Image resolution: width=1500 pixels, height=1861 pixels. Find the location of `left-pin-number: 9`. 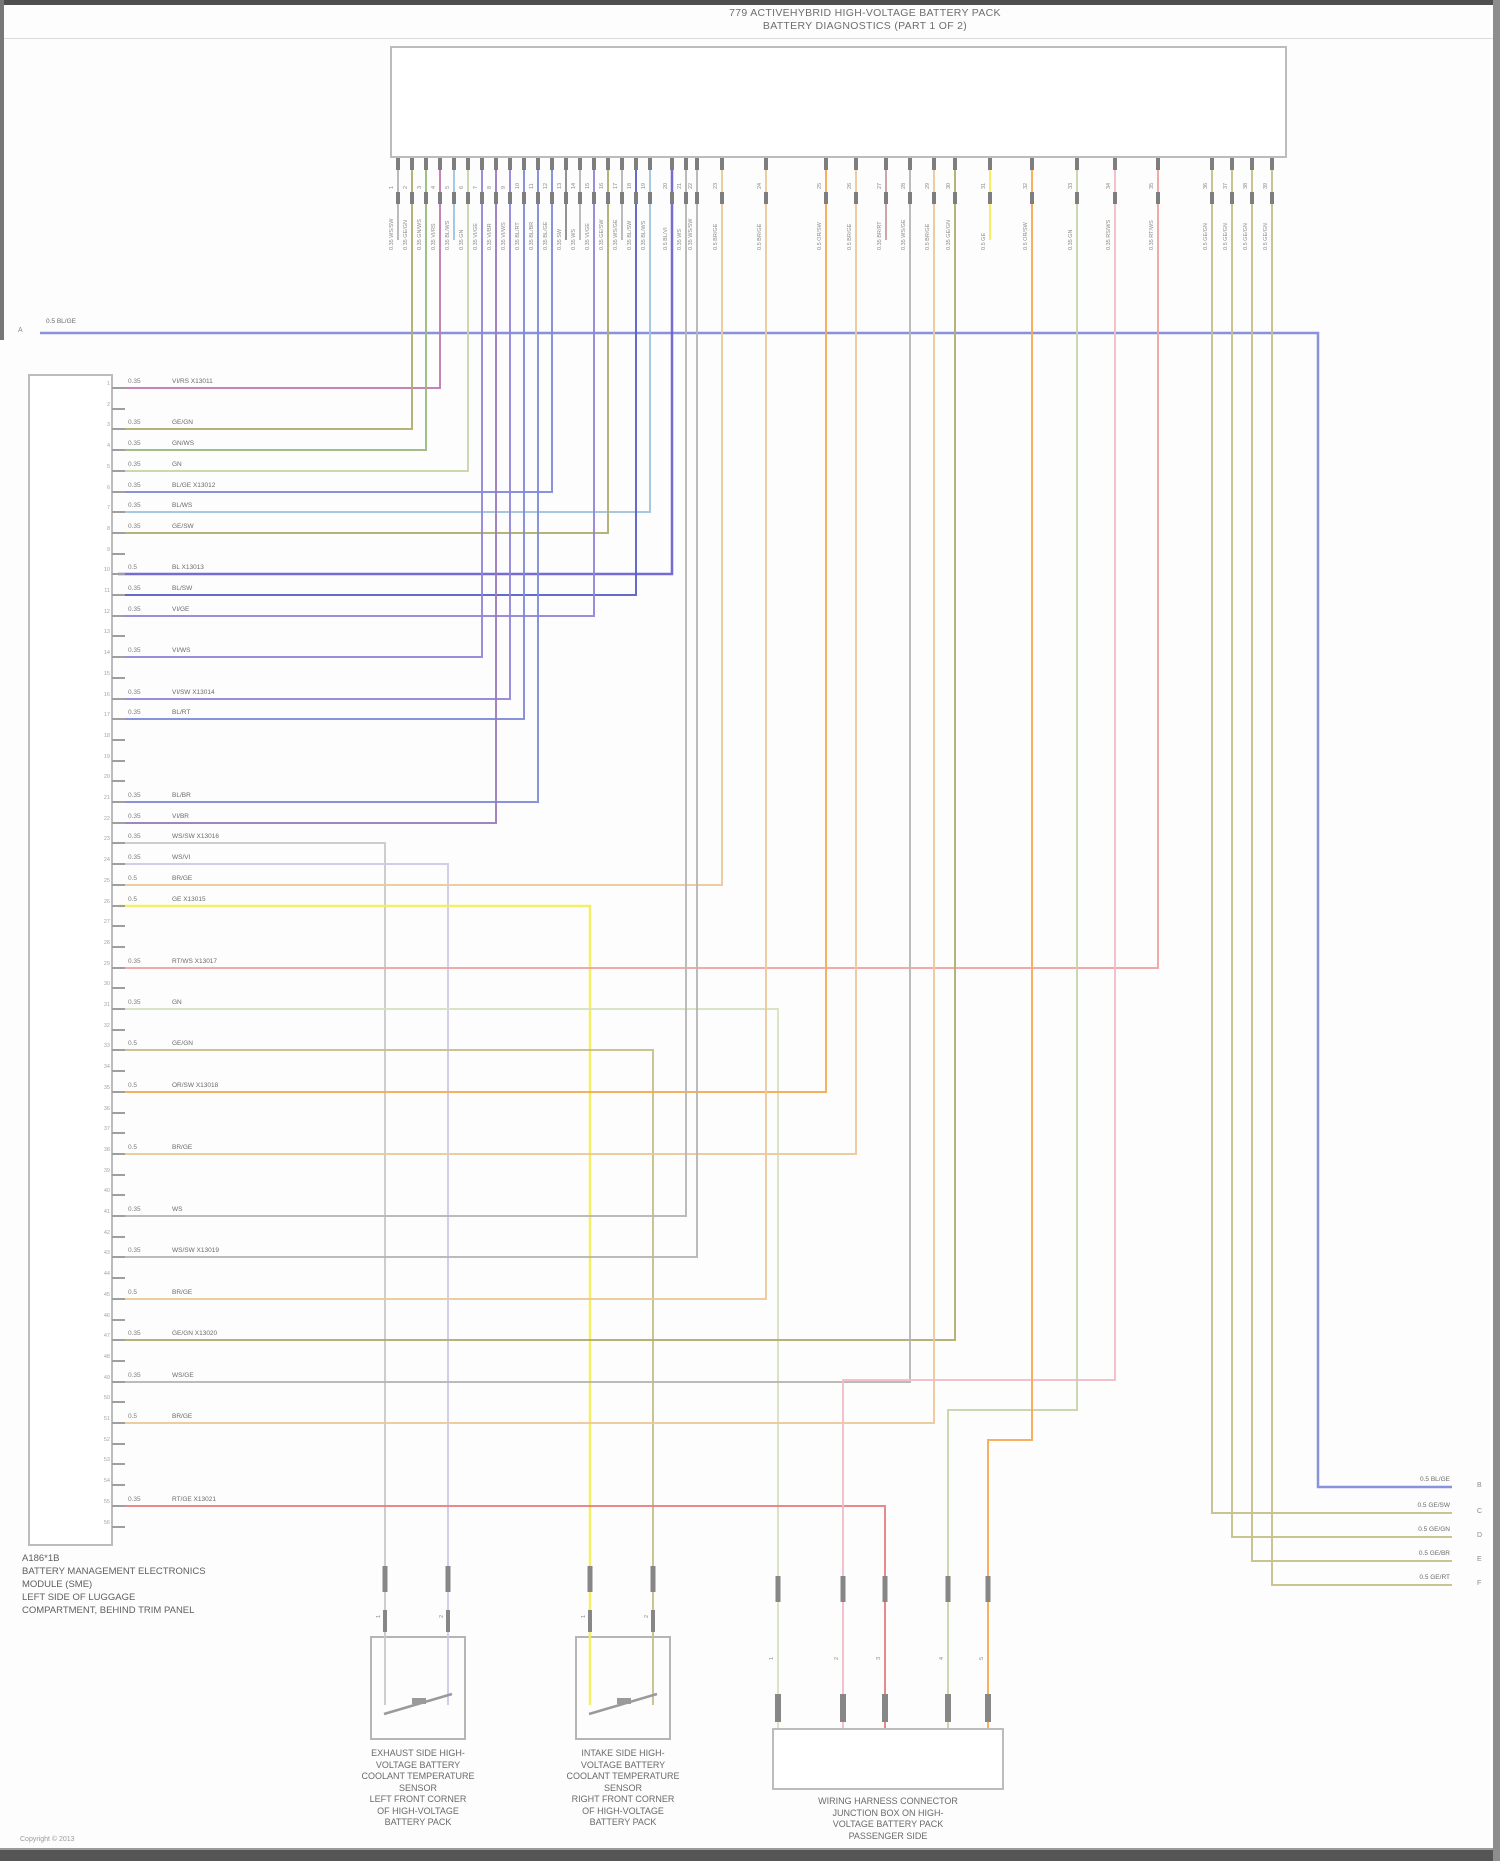

left-pin-number: 9 is located at coordinates (108, 550).